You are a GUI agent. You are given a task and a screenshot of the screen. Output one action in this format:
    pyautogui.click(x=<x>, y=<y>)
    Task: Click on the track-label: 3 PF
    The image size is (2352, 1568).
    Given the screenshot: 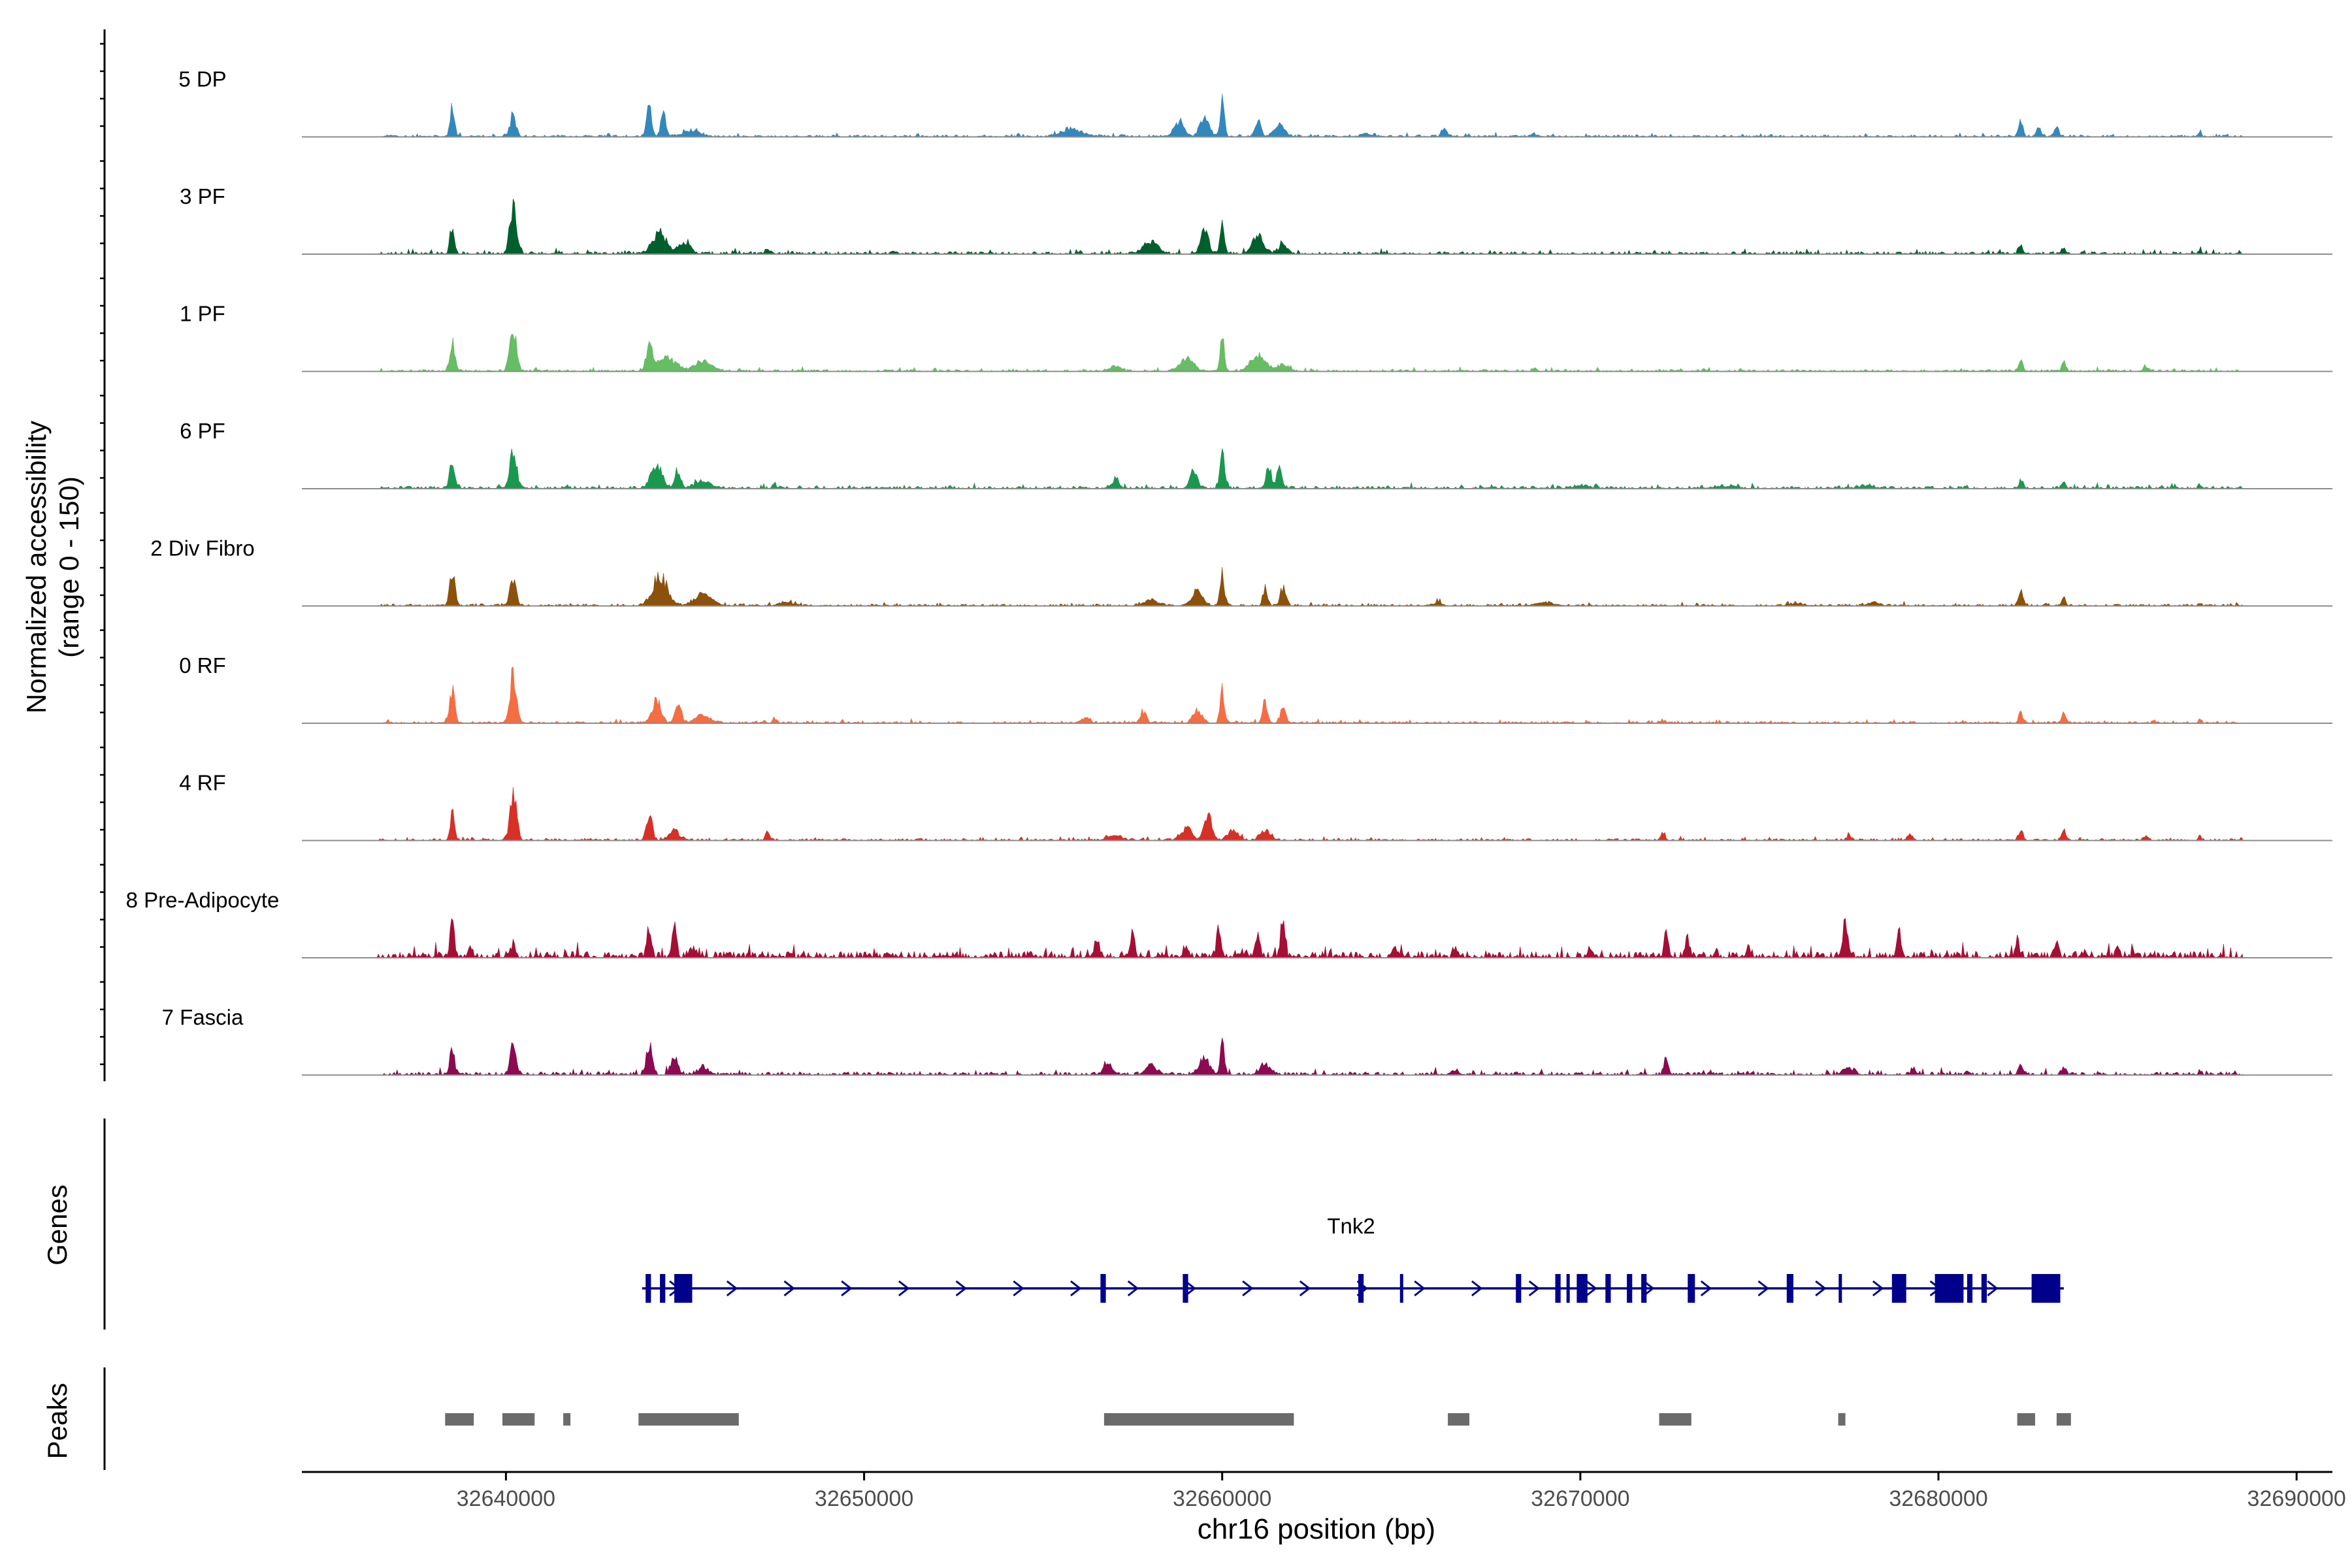 What is the action you would take?
    pyautogui.click(x=202, y=196)
    